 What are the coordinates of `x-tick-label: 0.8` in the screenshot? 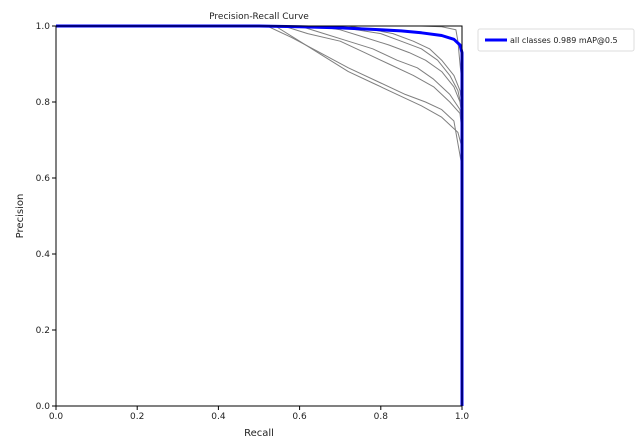 It's located at (381, 417).